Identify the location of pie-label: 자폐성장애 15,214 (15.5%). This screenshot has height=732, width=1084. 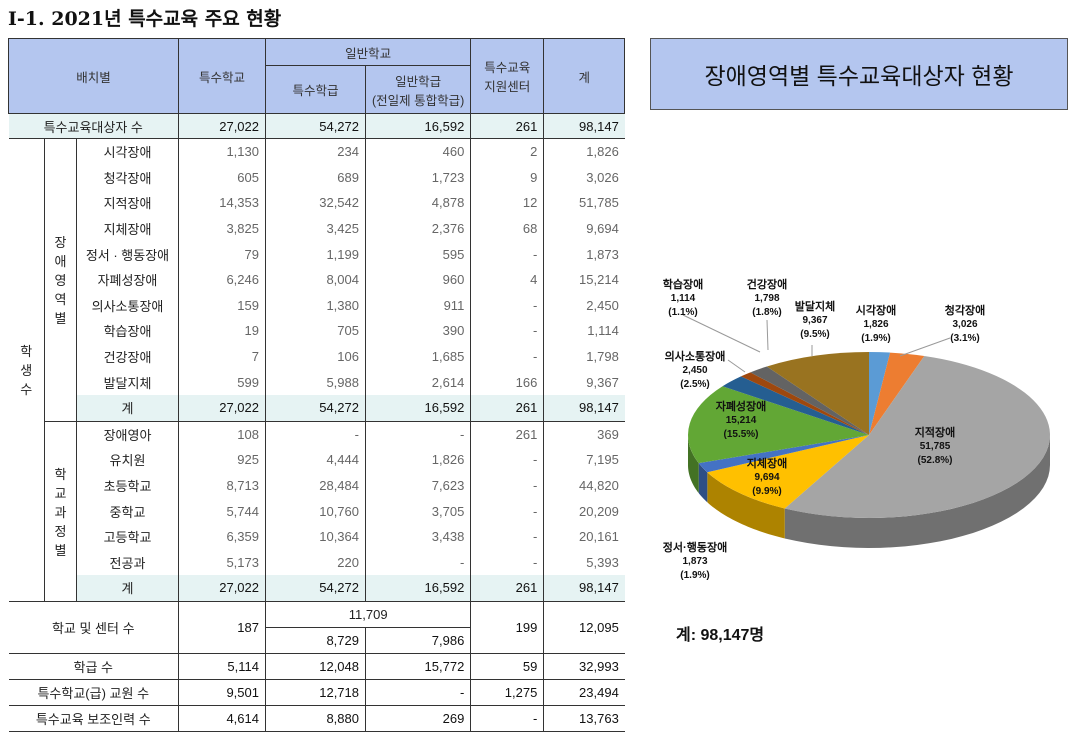
(741, 421).